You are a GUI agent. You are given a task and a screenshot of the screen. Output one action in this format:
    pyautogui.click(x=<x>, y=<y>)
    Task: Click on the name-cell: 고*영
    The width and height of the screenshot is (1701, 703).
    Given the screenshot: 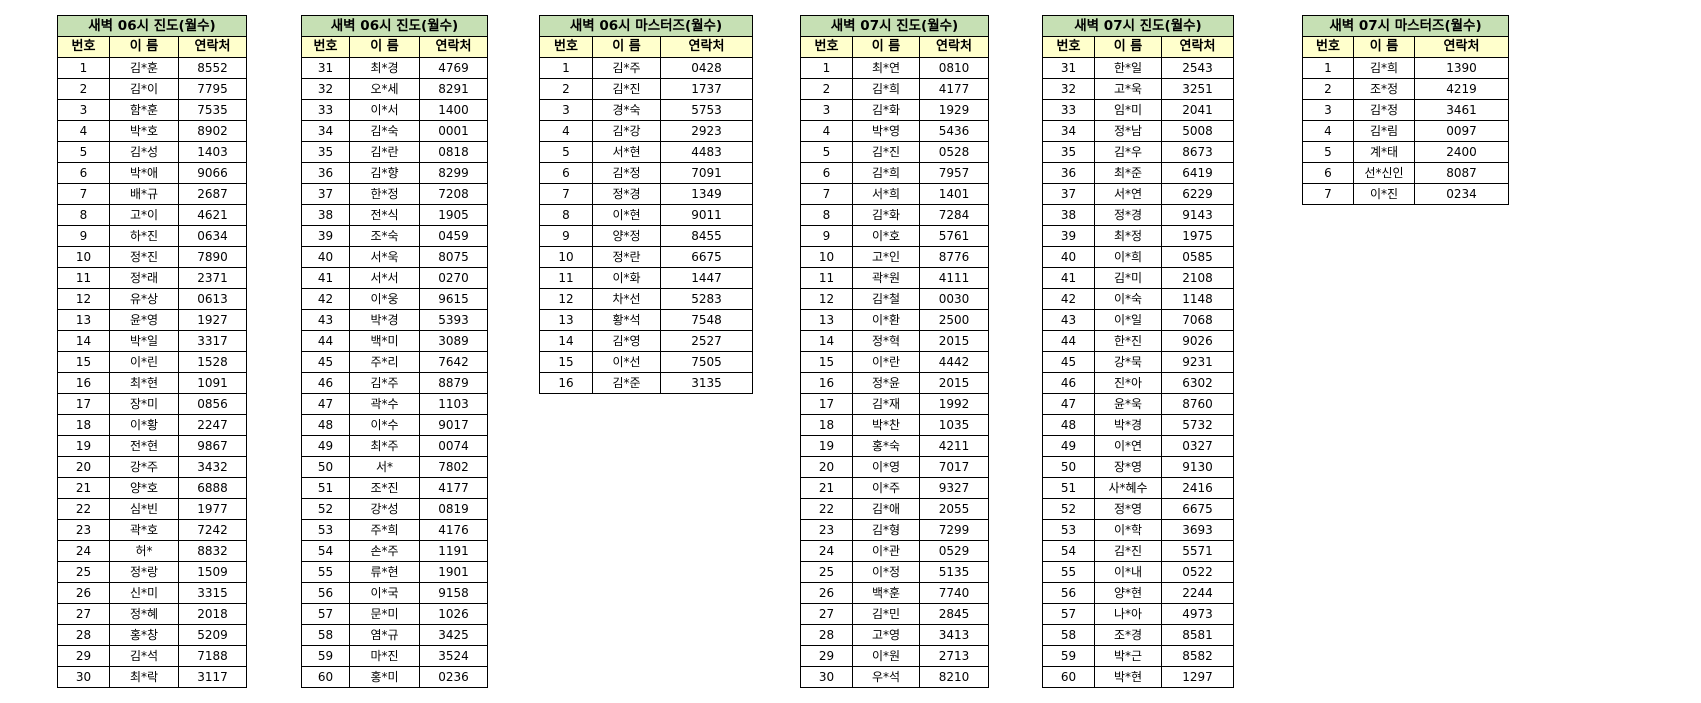 What is the action you would take?
    pyautogui.click(x=886, y=635)
    